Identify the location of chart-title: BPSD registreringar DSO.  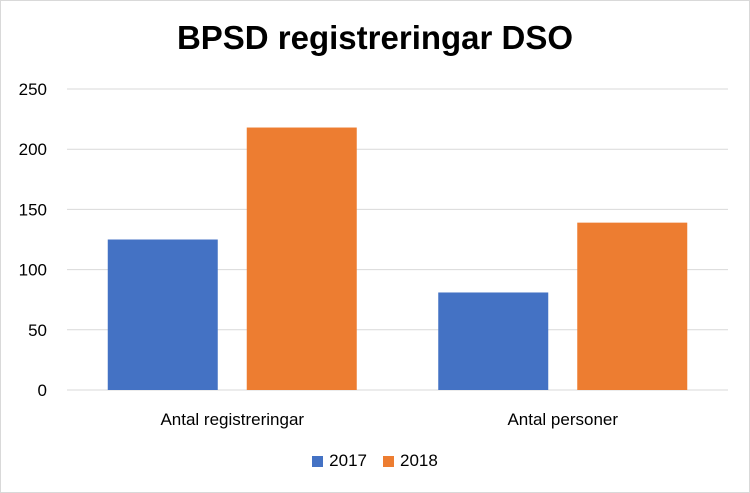
(375, 37).